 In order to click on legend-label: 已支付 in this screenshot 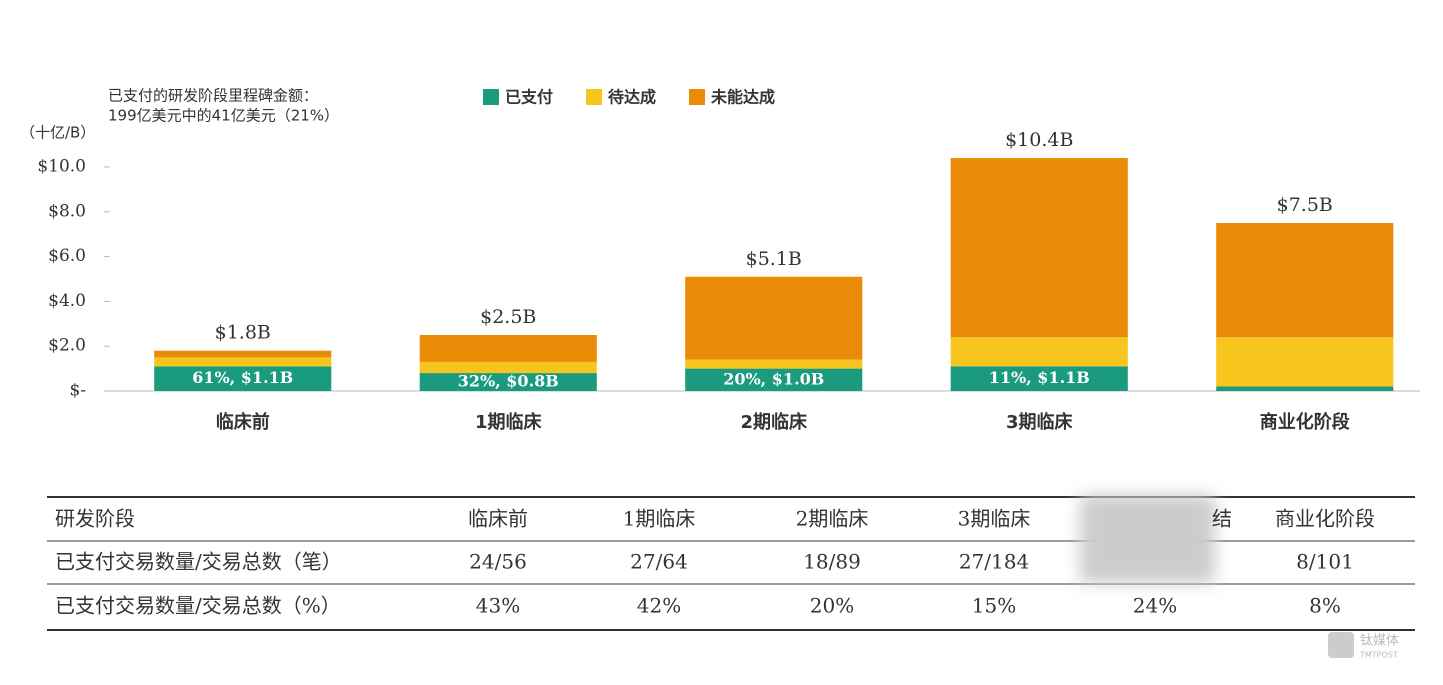, I will do `click(529, 97)`.